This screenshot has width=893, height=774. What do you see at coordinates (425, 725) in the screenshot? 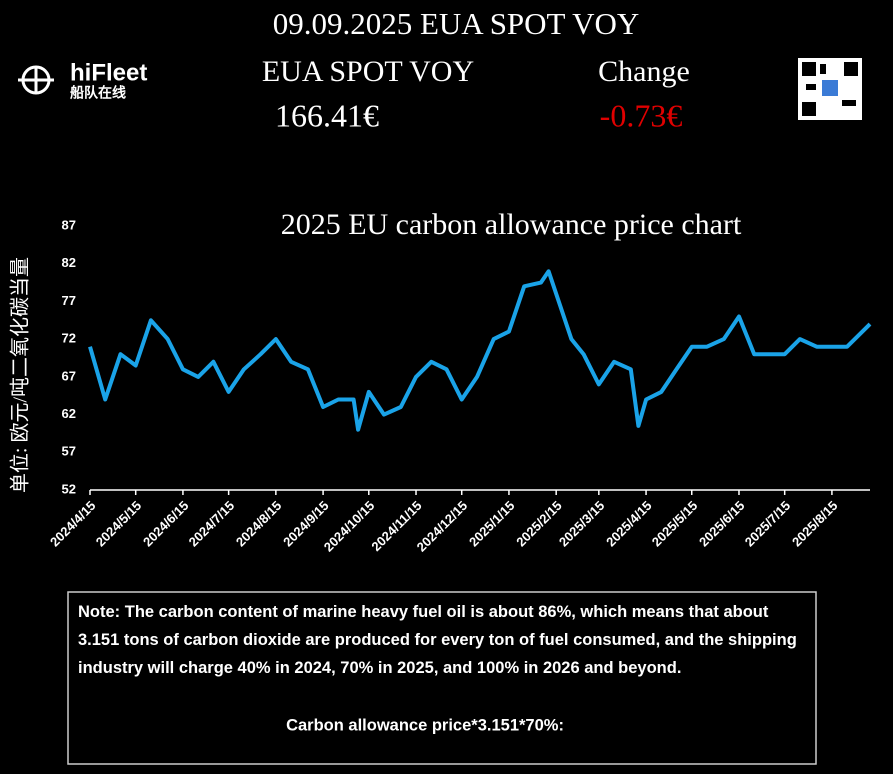
I see `note-formula: Carbon allowance price*3.151*70%:` at bounding box center [425, 725].